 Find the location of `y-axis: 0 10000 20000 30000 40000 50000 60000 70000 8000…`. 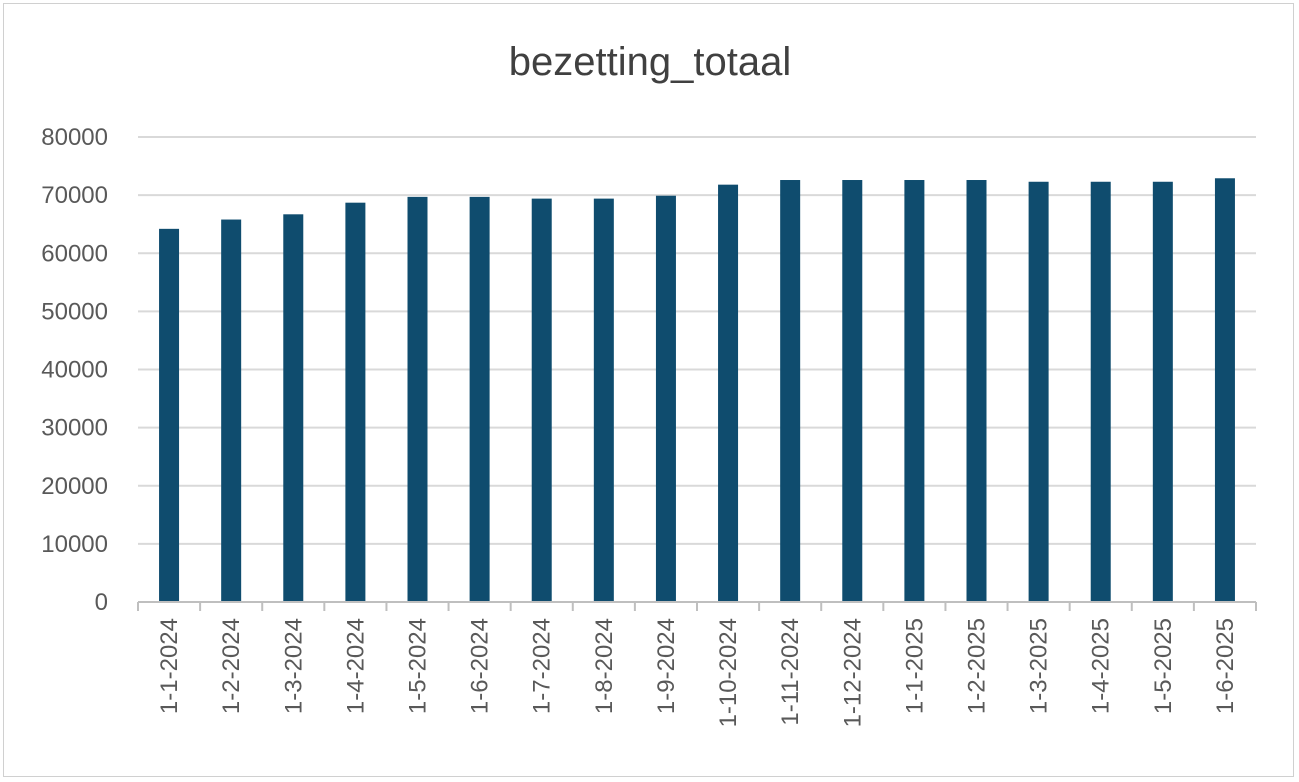

y-axis: 0 10000 20000 30000 40000 50000 60000 70000 8000… is located at coordinates (74, 370).